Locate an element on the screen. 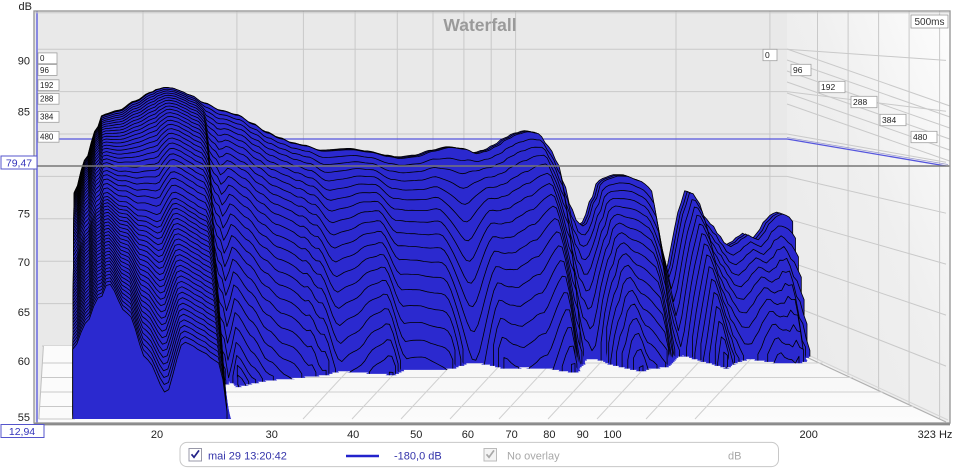  svg-text: 200 is located at coordinates (809, 435).